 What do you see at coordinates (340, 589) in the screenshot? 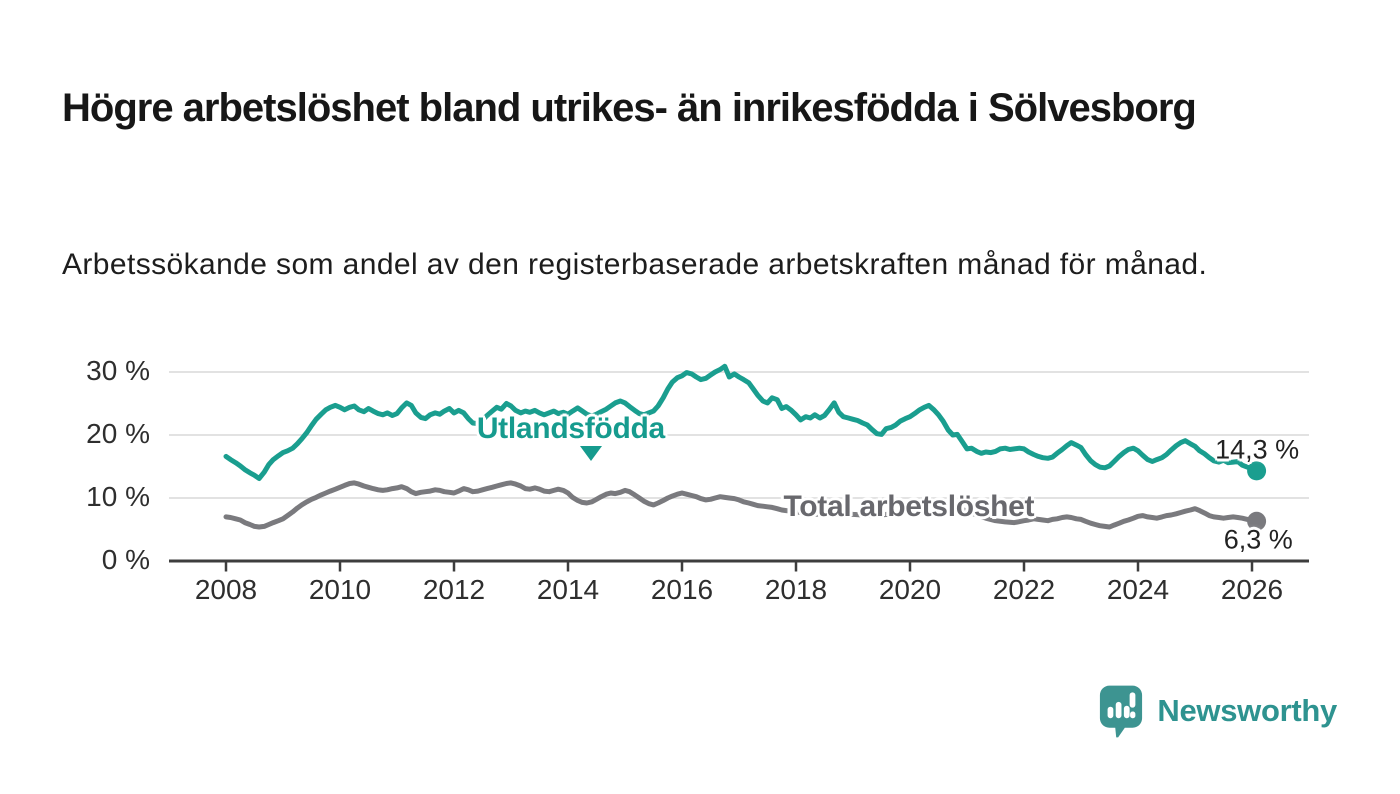
I see `x-axis-tick-label: 2010` at bounding box center [340, 589].